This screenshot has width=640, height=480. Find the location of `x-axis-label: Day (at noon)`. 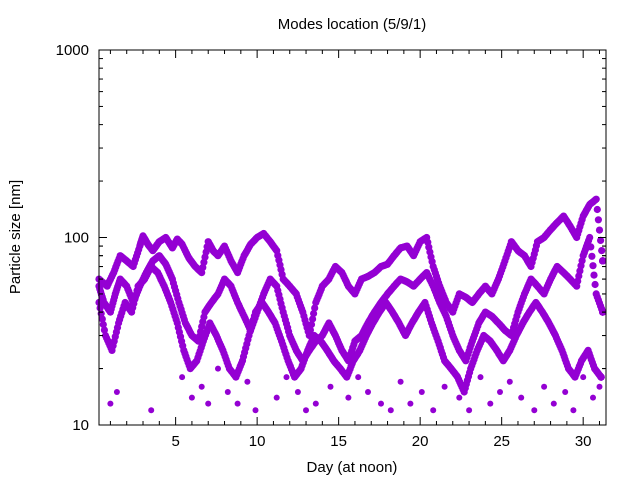

x-axis-label: Day (at noon) is located at coordinates (352, 467).